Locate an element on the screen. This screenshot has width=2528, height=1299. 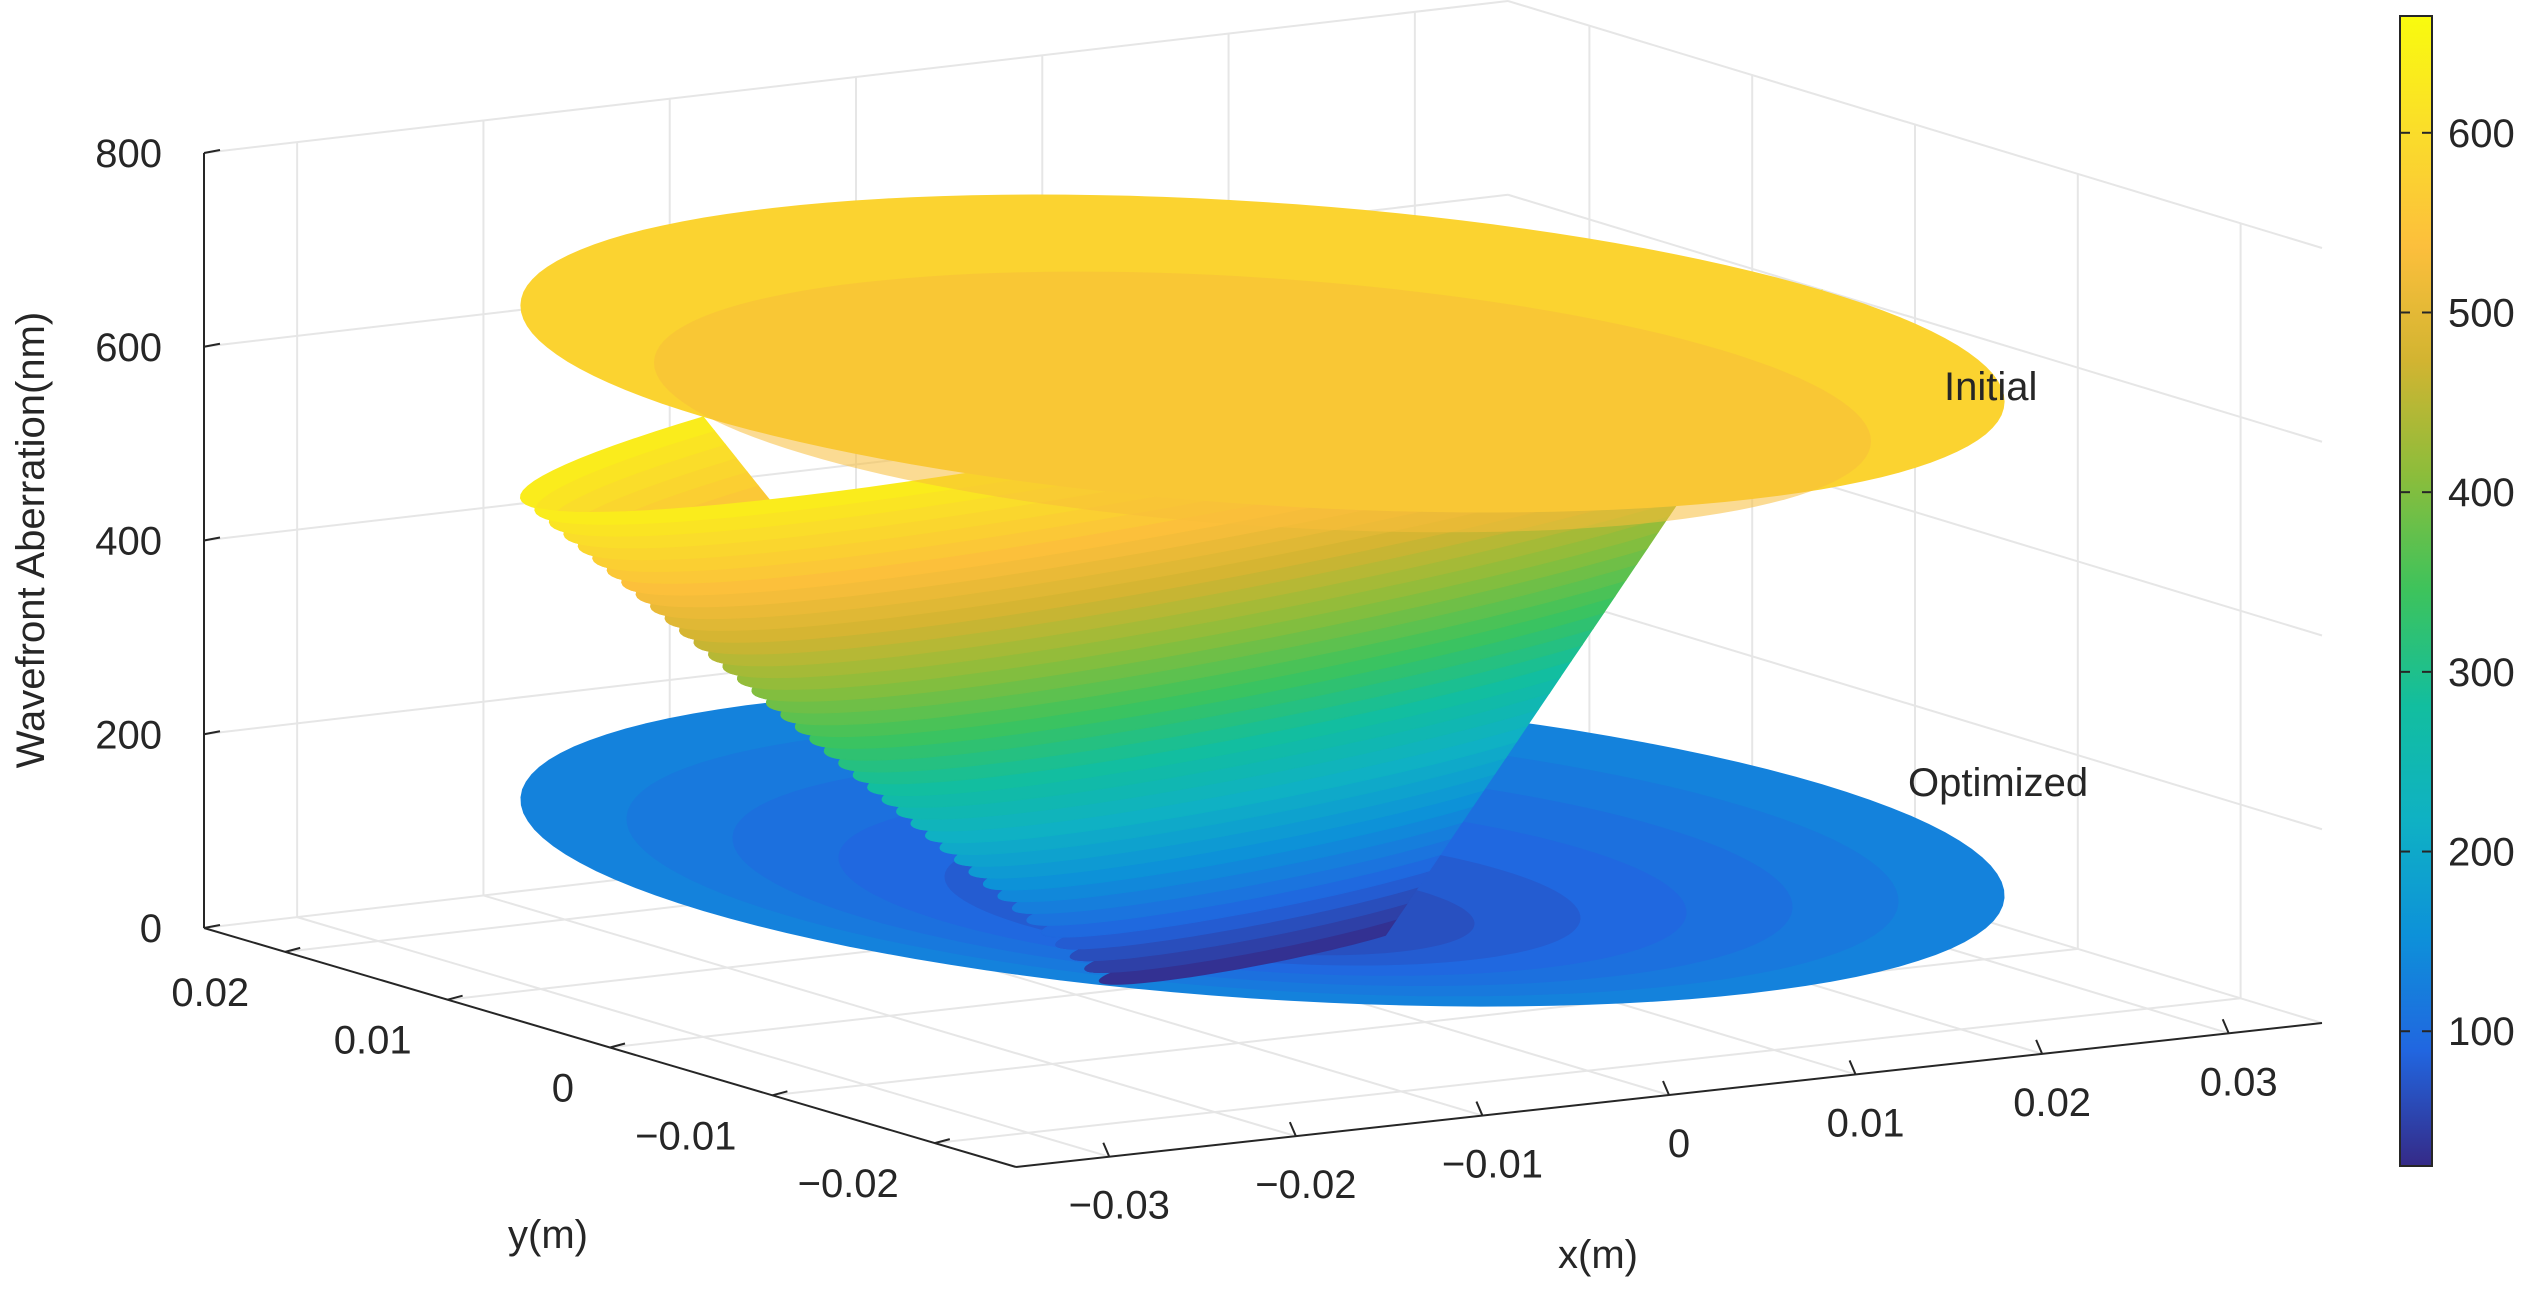
colorbar-tick-label-2: 300 is located at coordinates (2481, 673).